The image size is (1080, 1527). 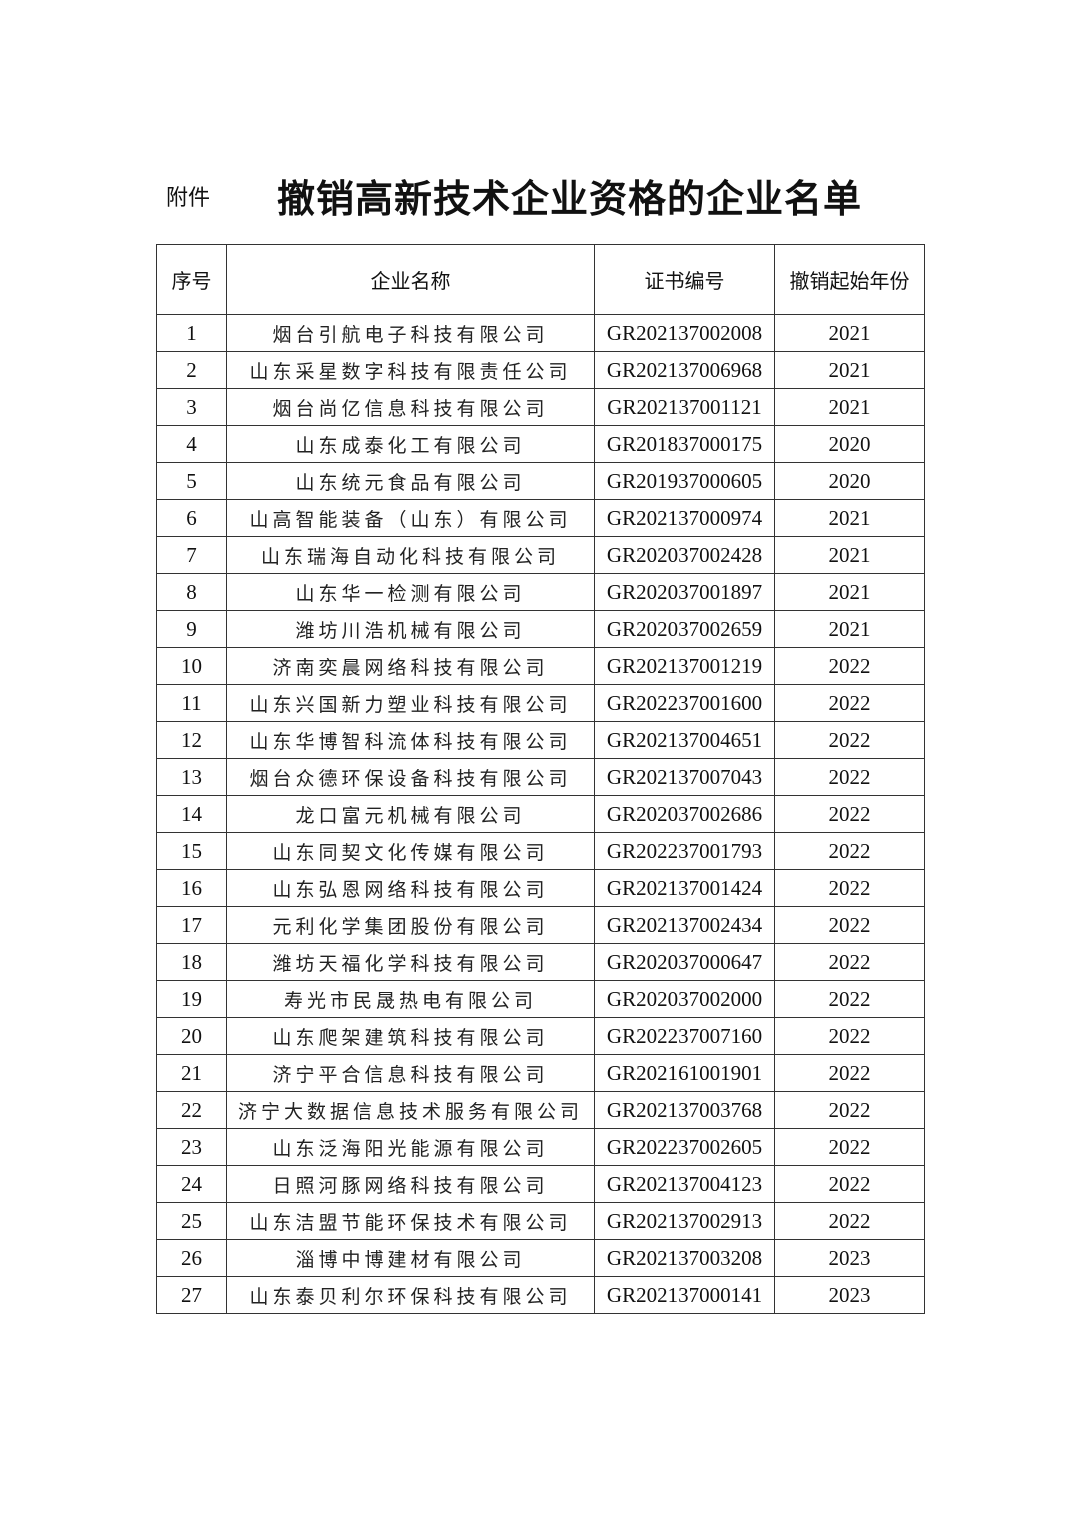 What do you see at coordinates (684, 962) in the screenshot?
I see `cell-certificate-number: GR202037000647` at bounding box center [684, 962].